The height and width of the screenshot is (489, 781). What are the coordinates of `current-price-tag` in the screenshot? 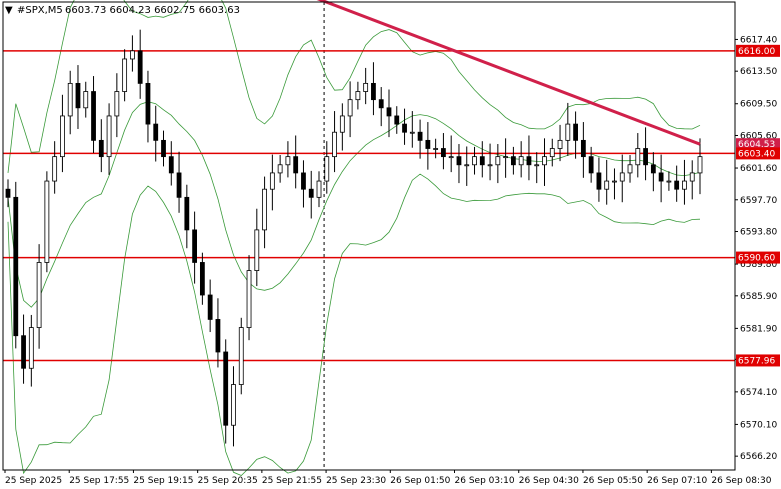 It's located at (758, 153).